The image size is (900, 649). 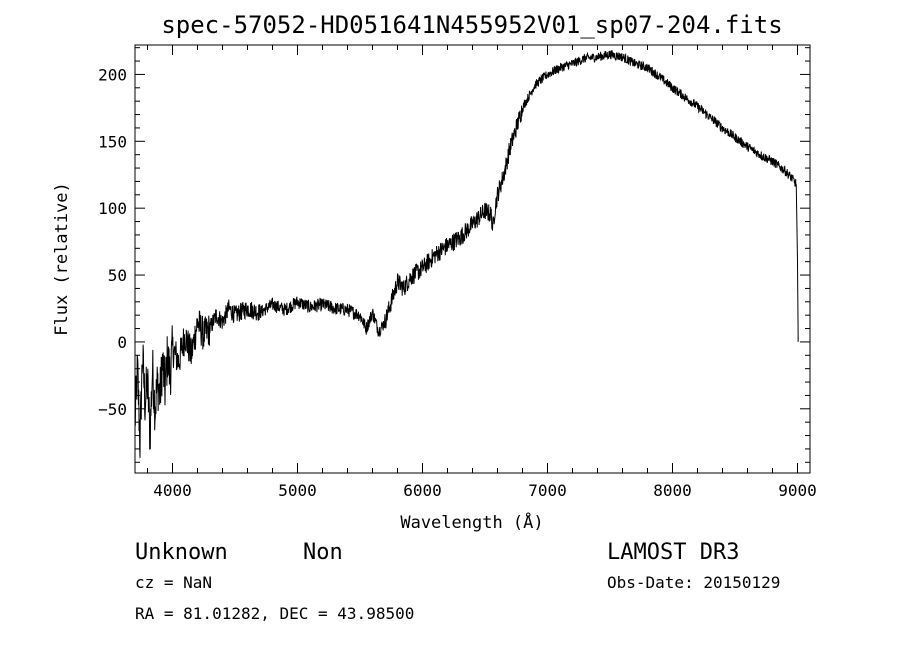 What do you see at coordinates (181, 552) in the screenshot?
I see `object-class: Unknown` at bounding box center [181, 552].